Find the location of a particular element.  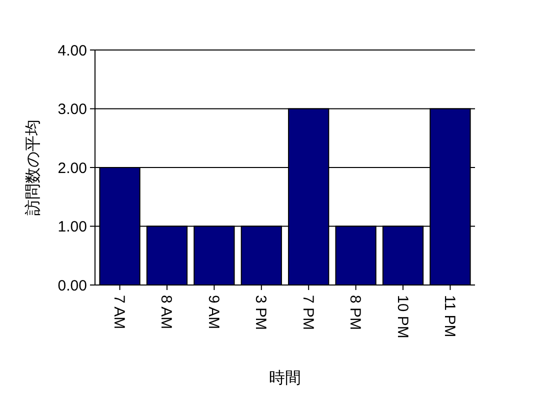

y-tick-label: 1.00 is located at coordinates (72, 227).